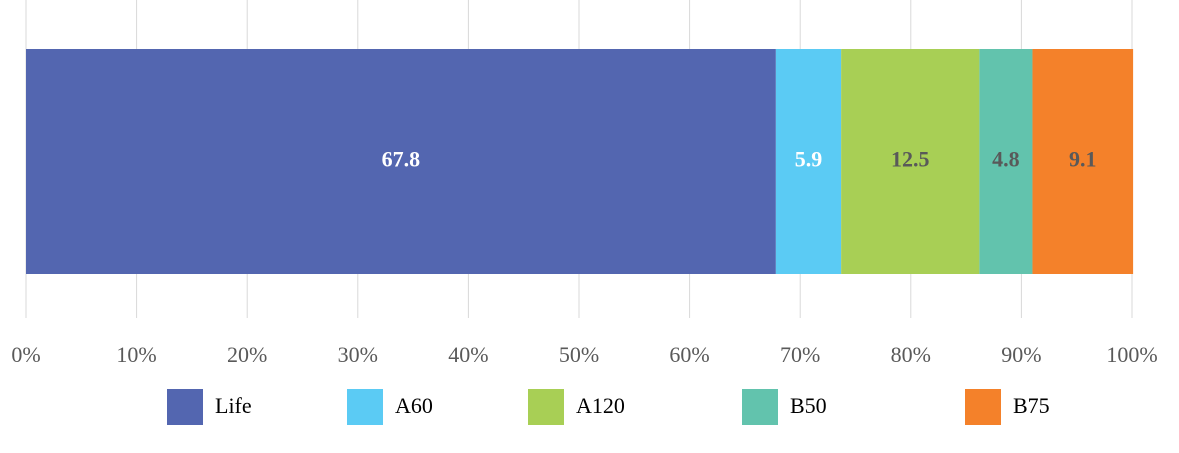  What do you see at coordinates (414, 405) in the screenshot?
I see `legend-label: A60` at bounding box center [414, 405].